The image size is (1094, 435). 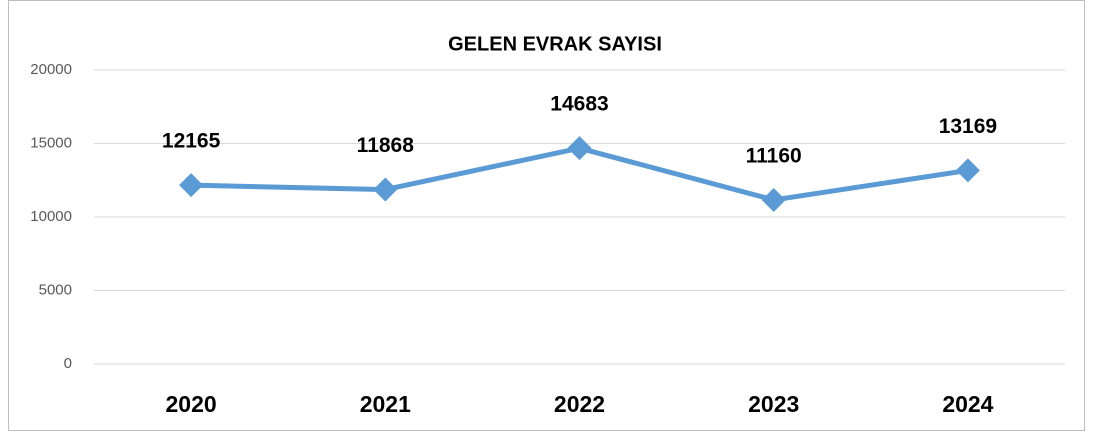 What do you see at coordinates (51, 142) in the screenshot?
I see `y-tick-label: 15000` at bounding box center [51, 142].